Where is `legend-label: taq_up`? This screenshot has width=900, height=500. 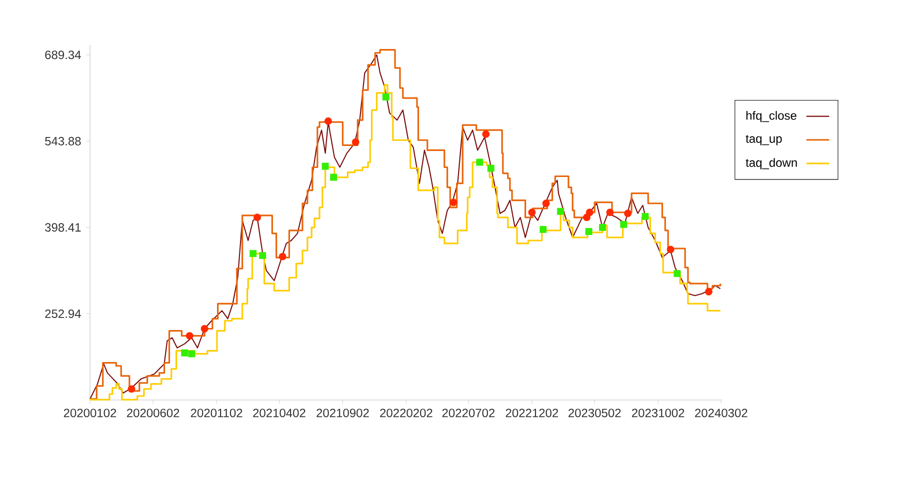 legend-label: taq_up is located at coordinates (764, 140).